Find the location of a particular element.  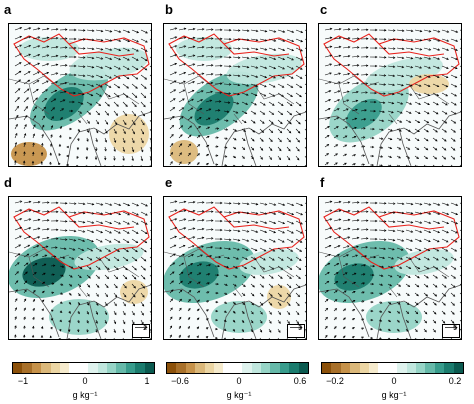

reference-vector-box: 3 is located at coordinates (296, 331).